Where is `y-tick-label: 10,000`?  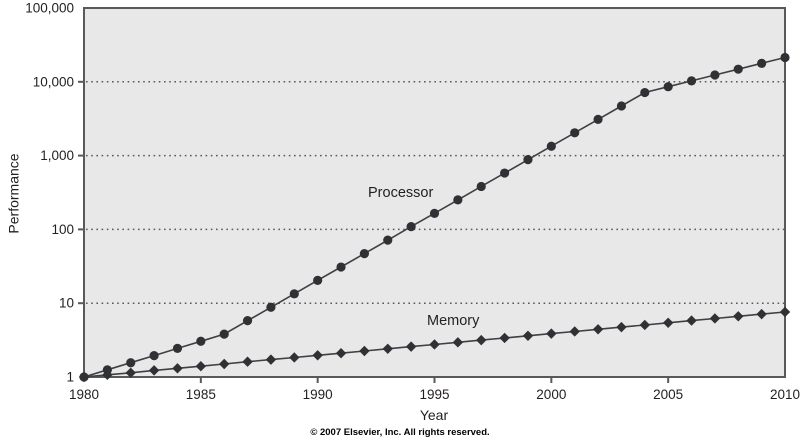
y-tick-label: 10,000 is located at coordinates (53, 81).